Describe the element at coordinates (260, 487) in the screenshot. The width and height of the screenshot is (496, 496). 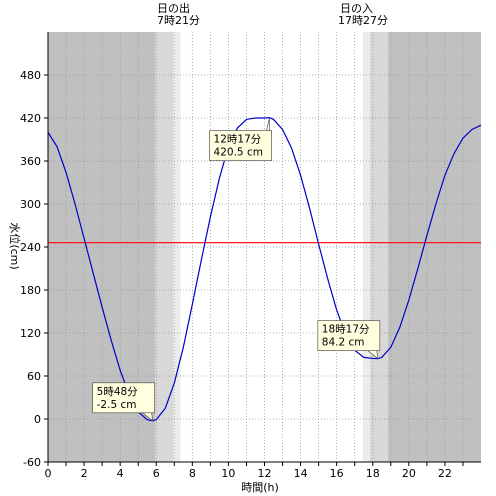
I see `x-axis-label: 時間(h)` at that location.